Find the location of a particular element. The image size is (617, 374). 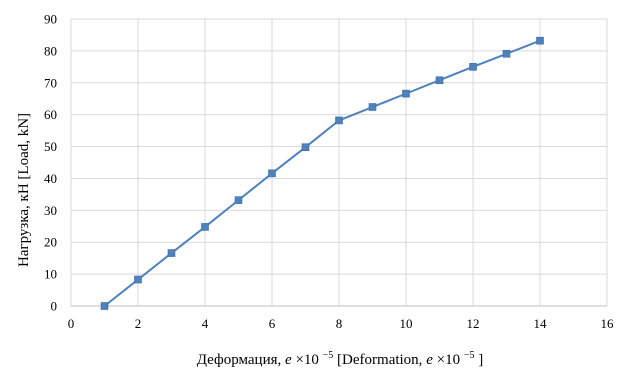

x-tick-label: 14 is located at coordinates (541, 323).